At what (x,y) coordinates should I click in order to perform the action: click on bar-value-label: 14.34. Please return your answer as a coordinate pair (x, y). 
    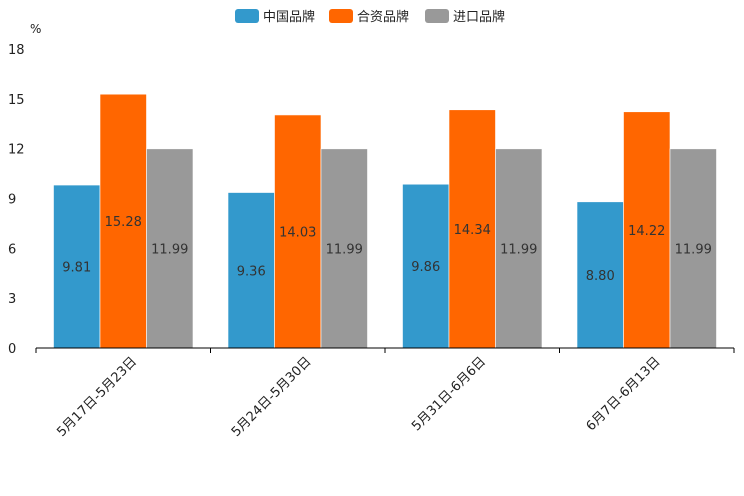
    Looking at the image, I should click on (472, 230).